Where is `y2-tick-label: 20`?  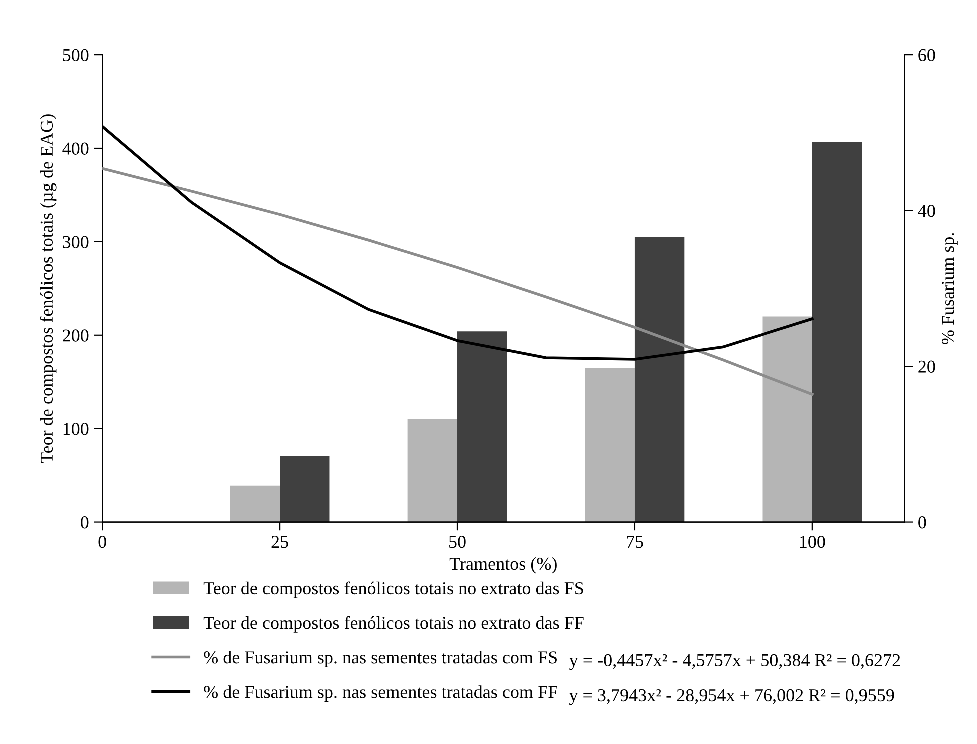 y2-tick-label: 20 is located at coordinates (927, 366).